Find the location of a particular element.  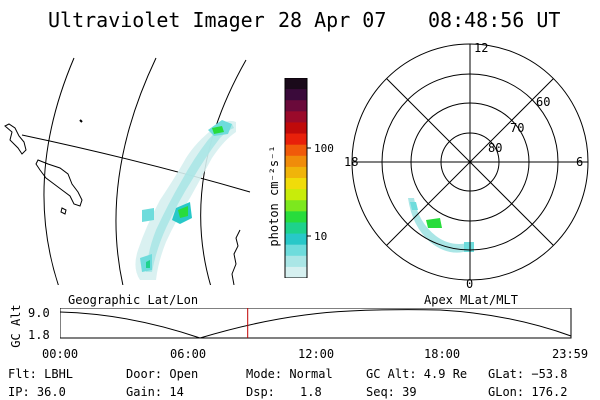

colorbar: 100 10 is located at coordinates (309, 178).